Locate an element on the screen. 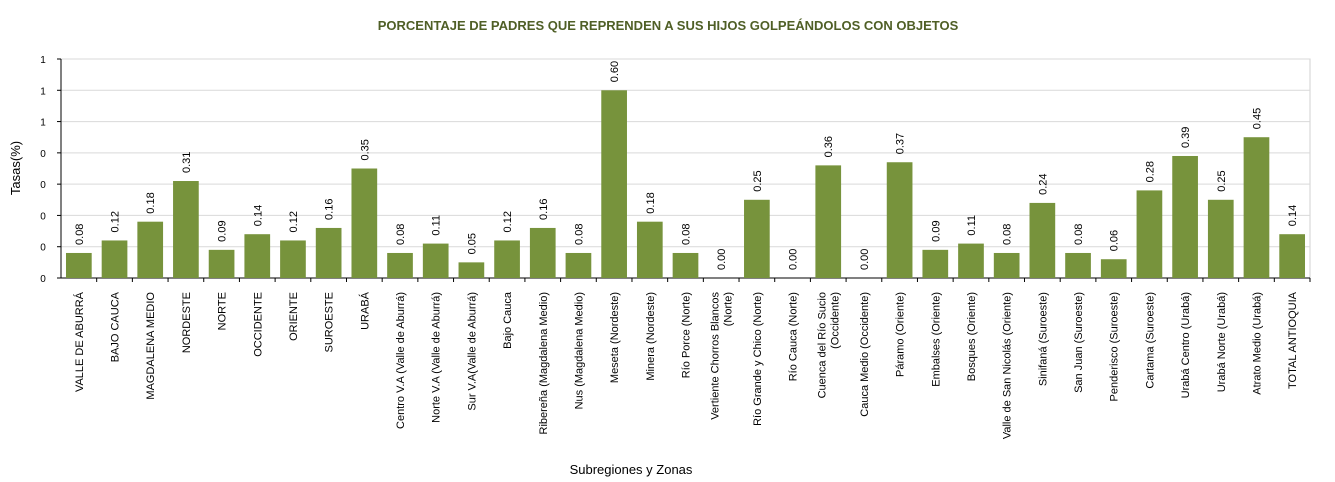 This screenshot has height=482, width=1335. data-label: 0.06 is located at coordinates (1115, 240).